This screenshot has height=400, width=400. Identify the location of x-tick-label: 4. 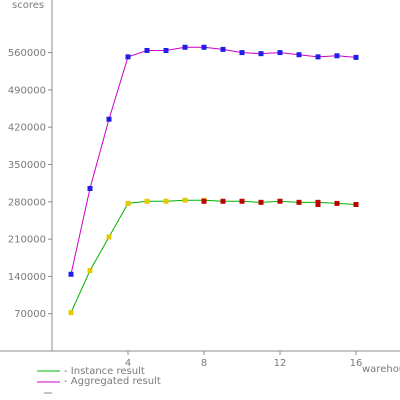
(128, 363).